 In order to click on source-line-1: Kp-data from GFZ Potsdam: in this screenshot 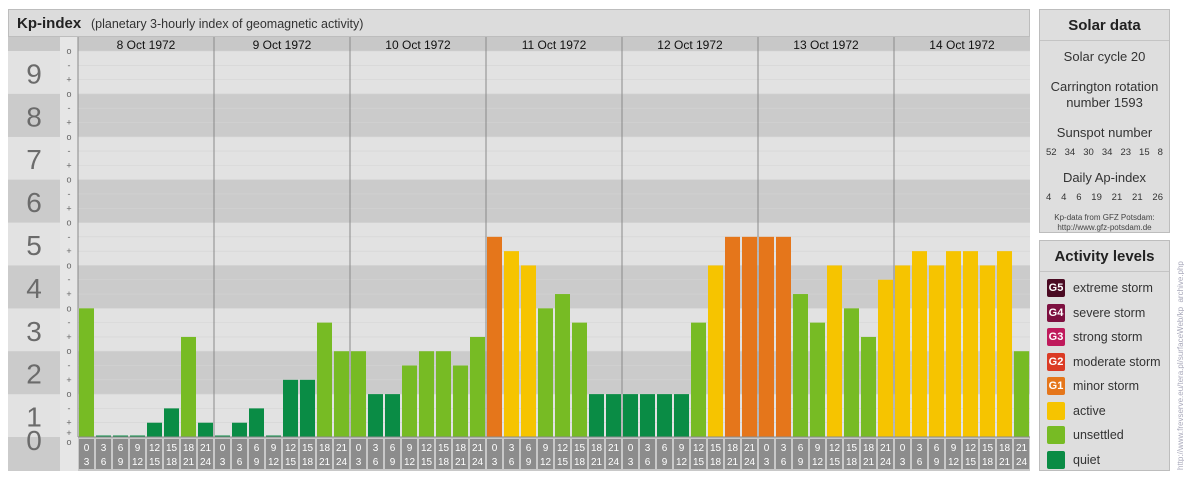, I will do `click(1104, 217)`.